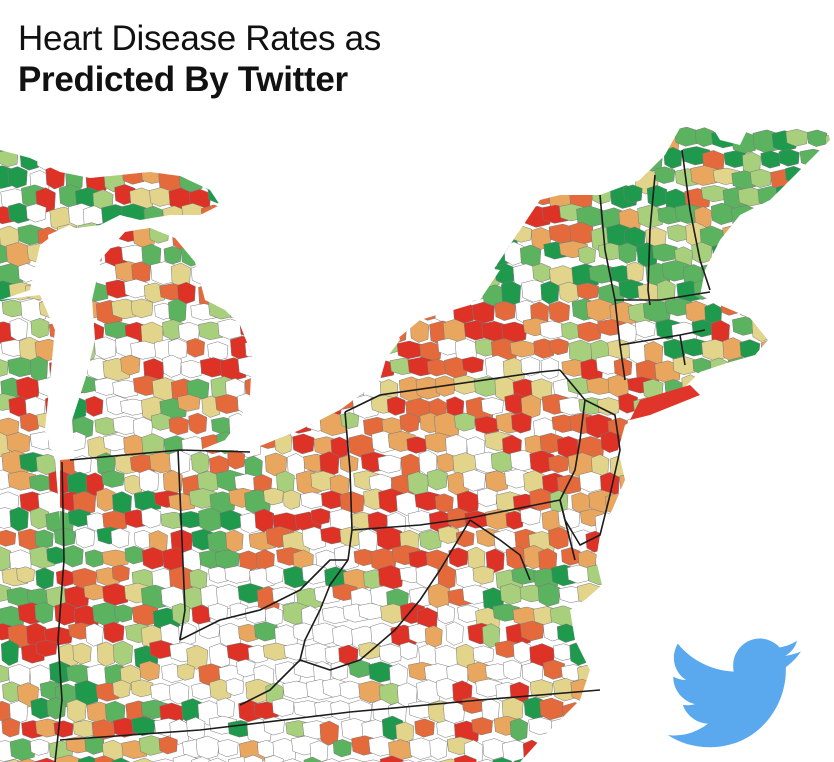  What do you see at coordinates (200, 38) in the screenshot?
I see `title-line-1: Heart Disease Rates as` at bounding box center [200, 38].